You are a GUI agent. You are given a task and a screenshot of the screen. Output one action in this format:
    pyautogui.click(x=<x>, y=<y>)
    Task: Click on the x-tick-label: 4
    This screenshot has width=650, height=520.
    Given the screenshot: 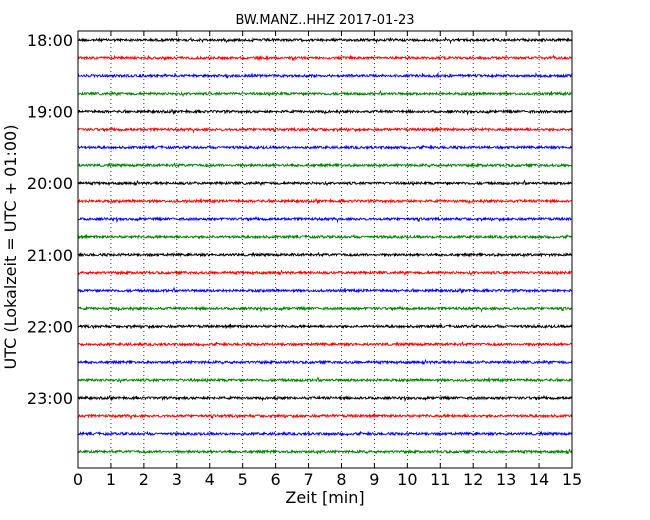 What is the action you would take?
    pyautogui.click(x=210, y=479)
    